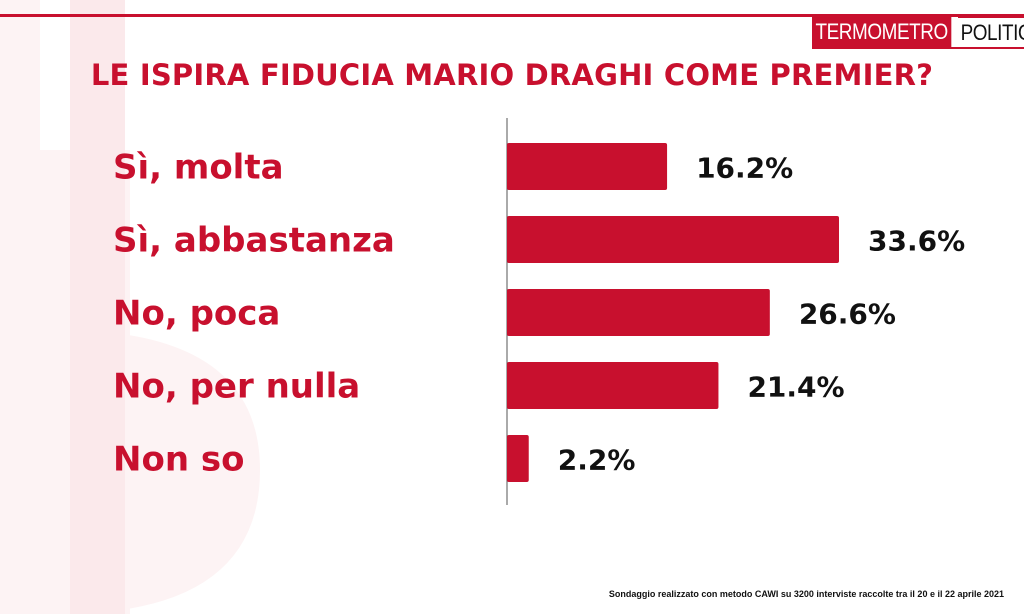 This screenshot has width=1024, height=614. Describe the element at coordinates (512, 15) in the screenshot. I see `top-rule` at that location.